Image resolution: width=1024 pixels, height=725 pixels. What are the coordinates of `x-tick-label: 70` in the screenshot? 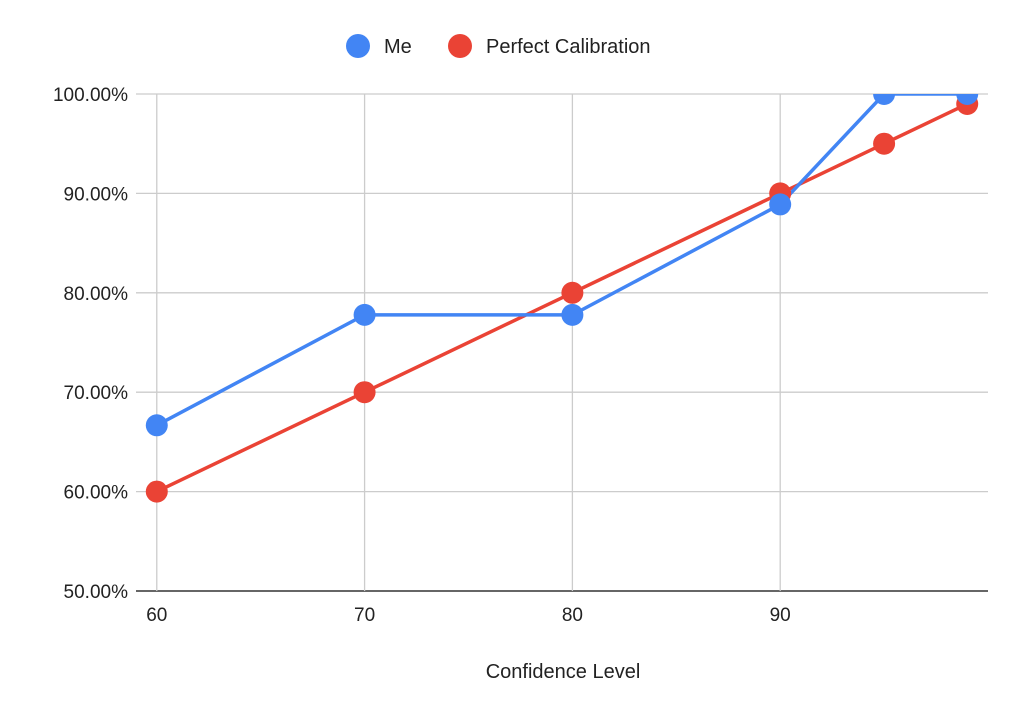 It's located at (364, 615).